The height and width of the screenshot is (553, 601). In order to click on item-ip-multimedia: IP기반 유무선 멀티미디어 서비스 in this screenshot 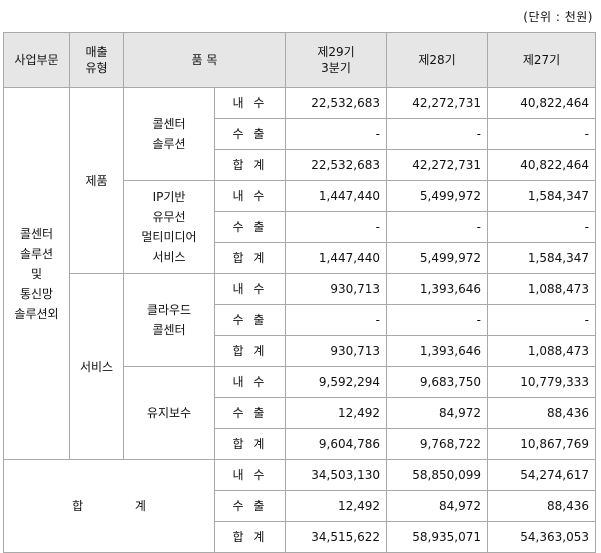, I will do `click(169, 227)`.